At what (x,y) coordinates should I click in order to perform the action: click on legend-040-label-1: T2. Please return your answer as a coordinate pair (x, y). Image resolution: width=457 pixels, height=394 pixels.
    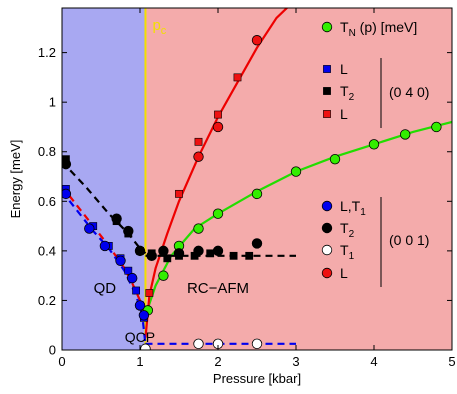
    Looking at the image, I should click on (347, 93).